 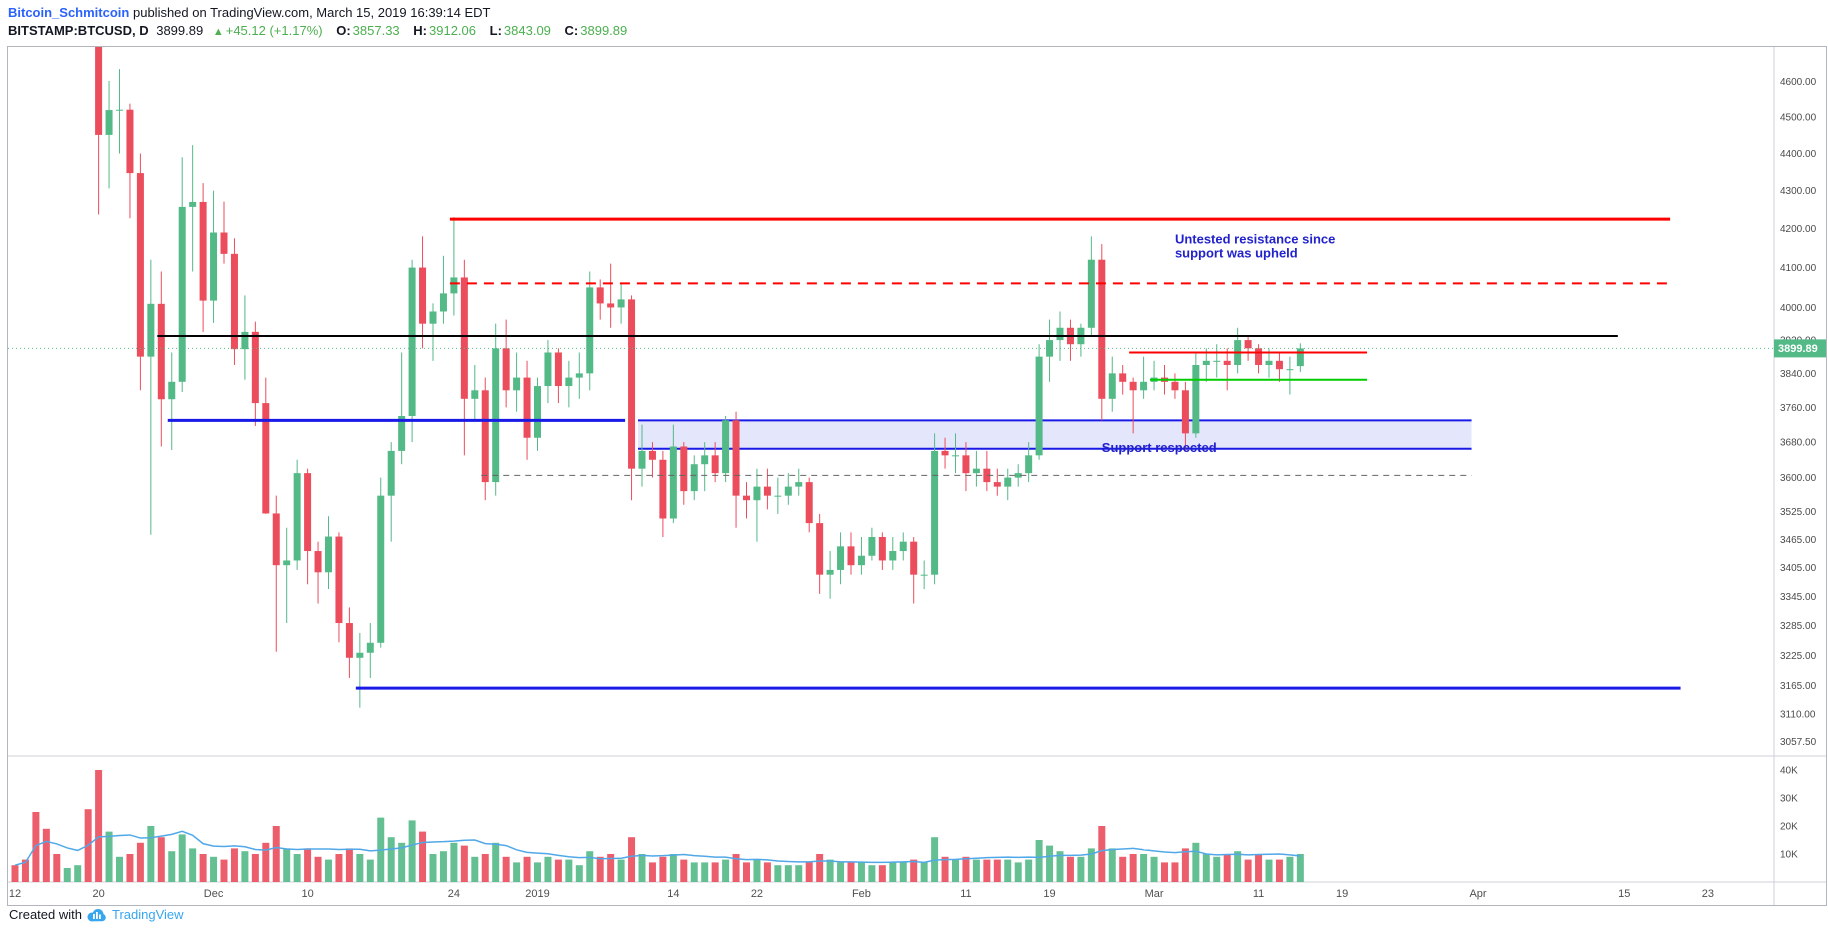 What do you see at coordinates (180, 30) in the screenshot?
I see `last-price: 3899.89` at bounding box center [180, 30].